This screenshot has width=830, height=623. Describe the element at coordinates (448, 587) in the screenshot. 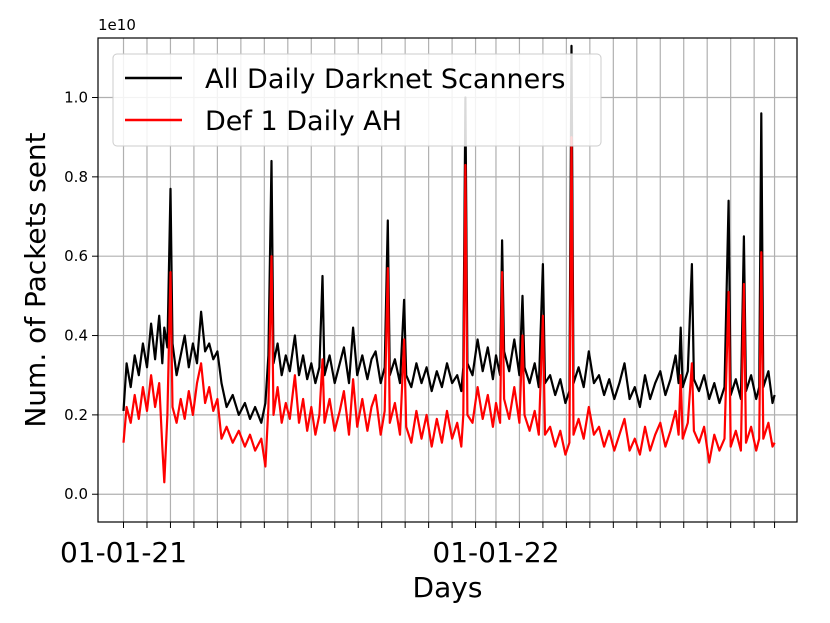

I see `x-axis-label: Days` at that location.